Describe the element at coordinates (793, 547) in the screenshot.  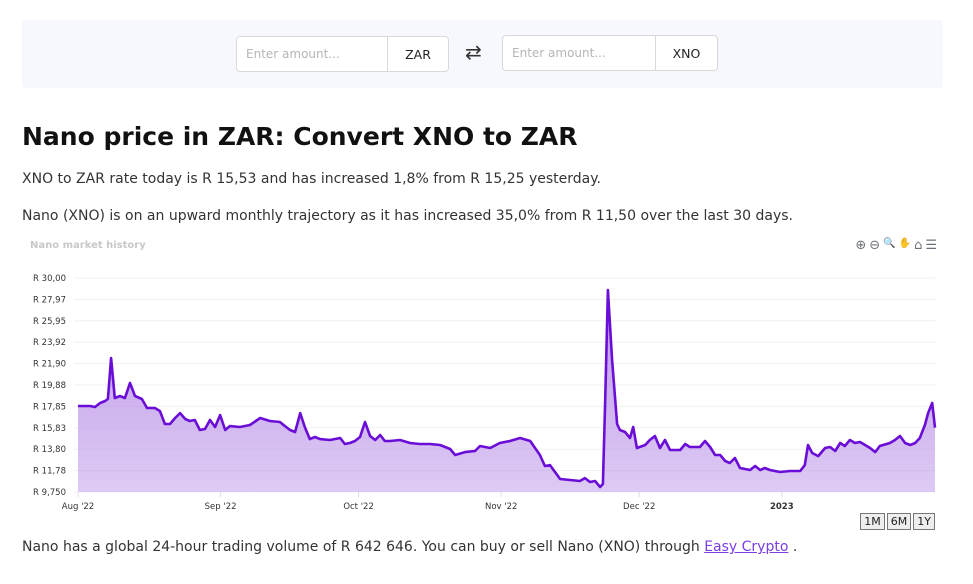
I see `footer-end: .` at that location.